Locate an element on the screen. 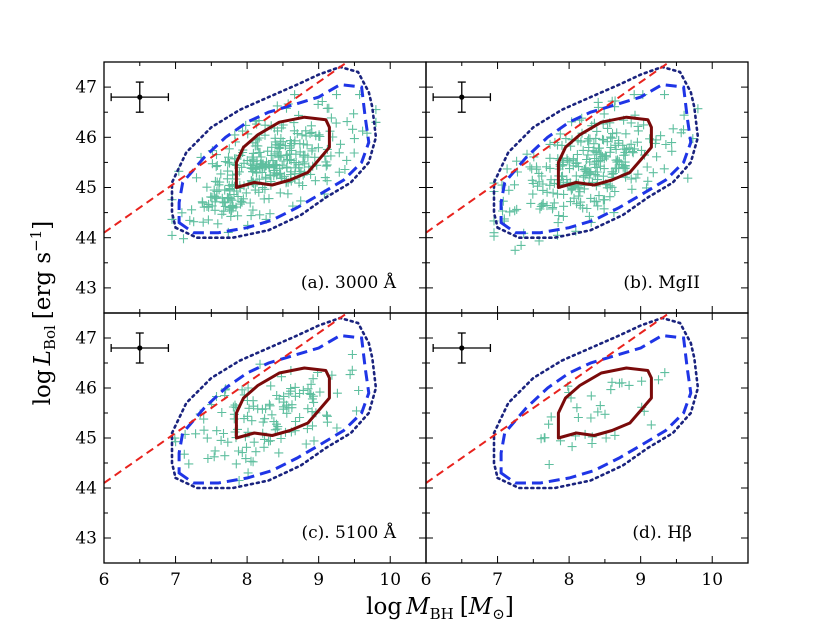  y-tick-label: 43 is located at coordinates (86, 539).